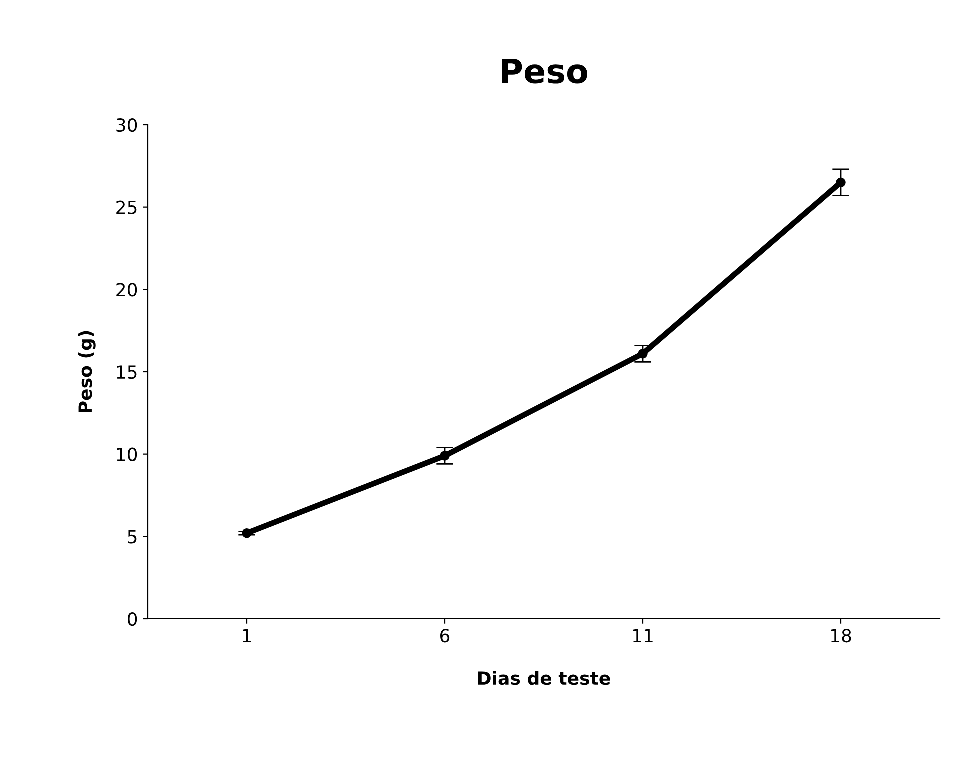 This screenshot has height=758, width=958. Describe the element at coordinates (643, 635) in the screenshot. I see `x-tick-label: 11` at that location.